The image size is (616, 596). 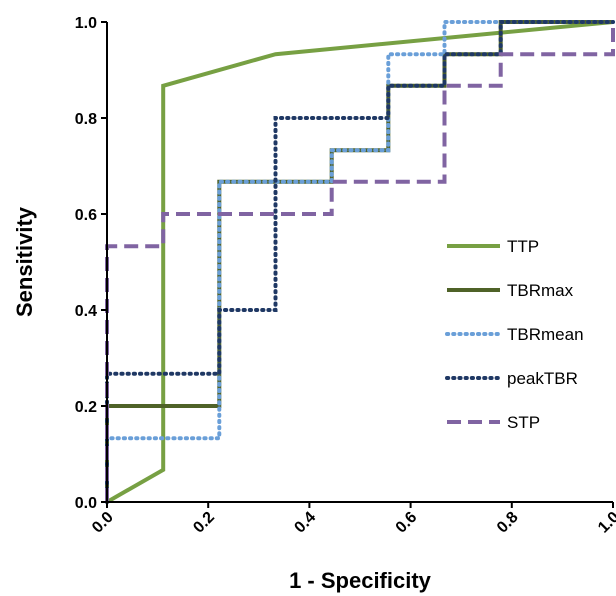 What do you see at coordinates (360, 580) in the screenshot?
I see `x-axis-title: 1 - Specificity` at bounding box center [360, 580].